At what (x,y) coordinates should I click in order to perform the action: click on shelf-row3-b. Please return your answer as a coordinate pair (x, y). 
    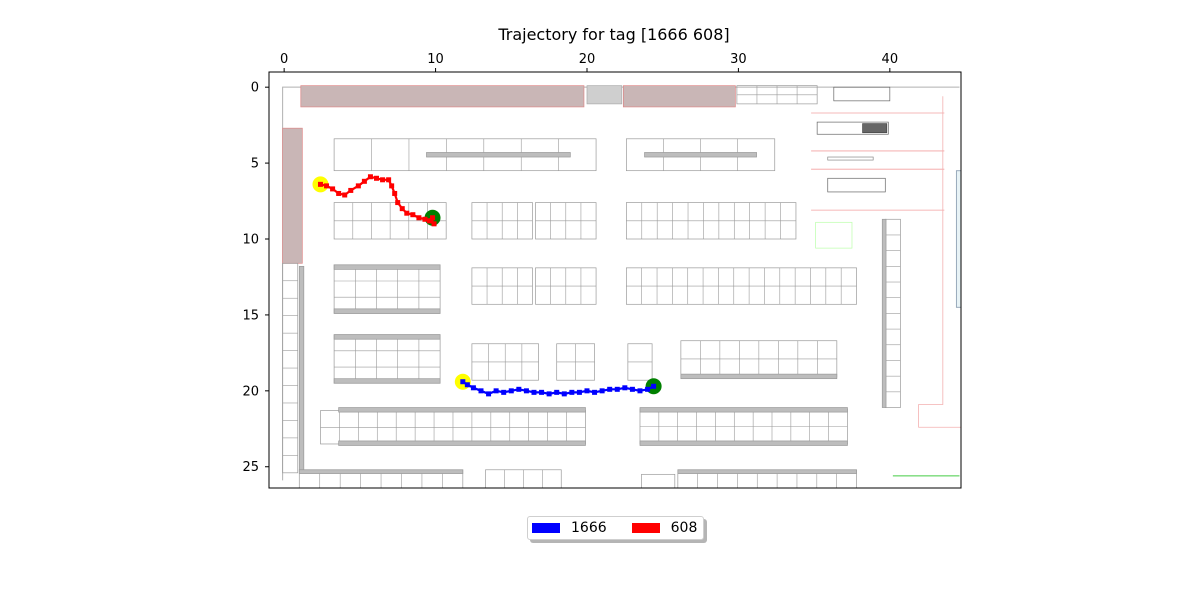
    Looking at the image, I should click on (502, 286).